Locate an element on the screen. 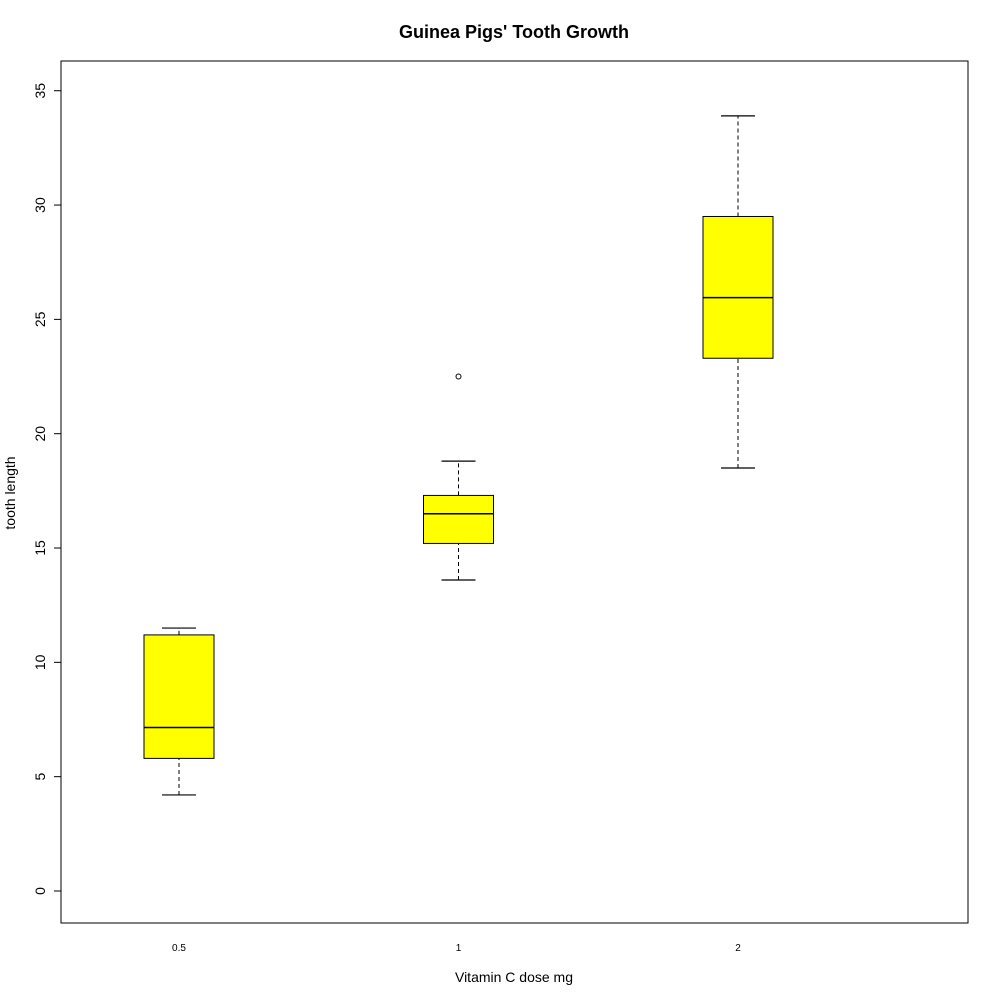 The image size is (1000, 1000). y-tick-label-30: 30 is located at coordinates (40, 205).